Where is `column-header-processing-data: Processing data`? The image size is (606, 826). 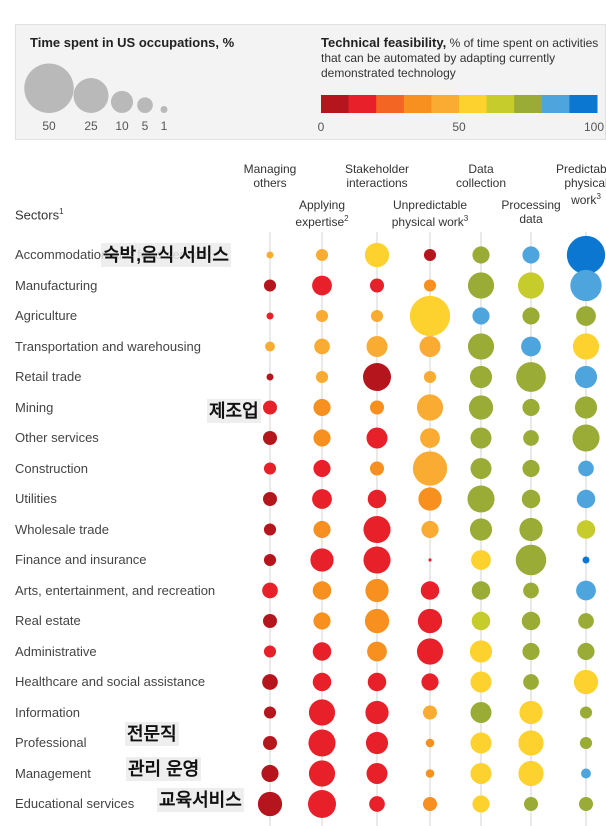 column-header-processing-data: Processing data is located at coordinates (531, 212).